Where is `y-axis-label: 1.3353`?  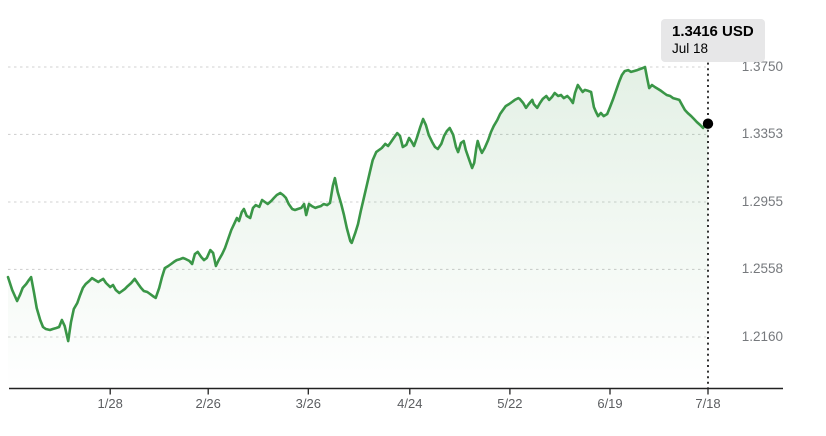 y-axis-label: 1.3353 is located at coordinates (762, 134).